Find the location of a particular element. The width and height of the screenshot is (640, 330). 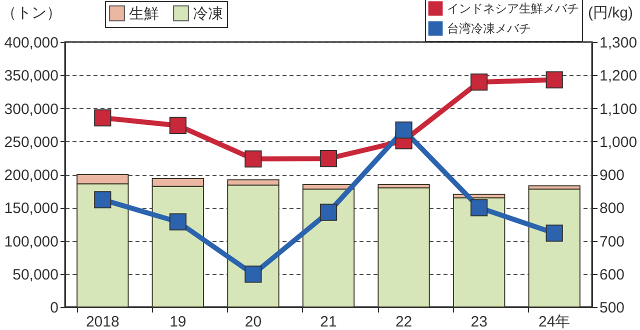

y-tick-label: 150,000 is located at coordinates (31, 209).